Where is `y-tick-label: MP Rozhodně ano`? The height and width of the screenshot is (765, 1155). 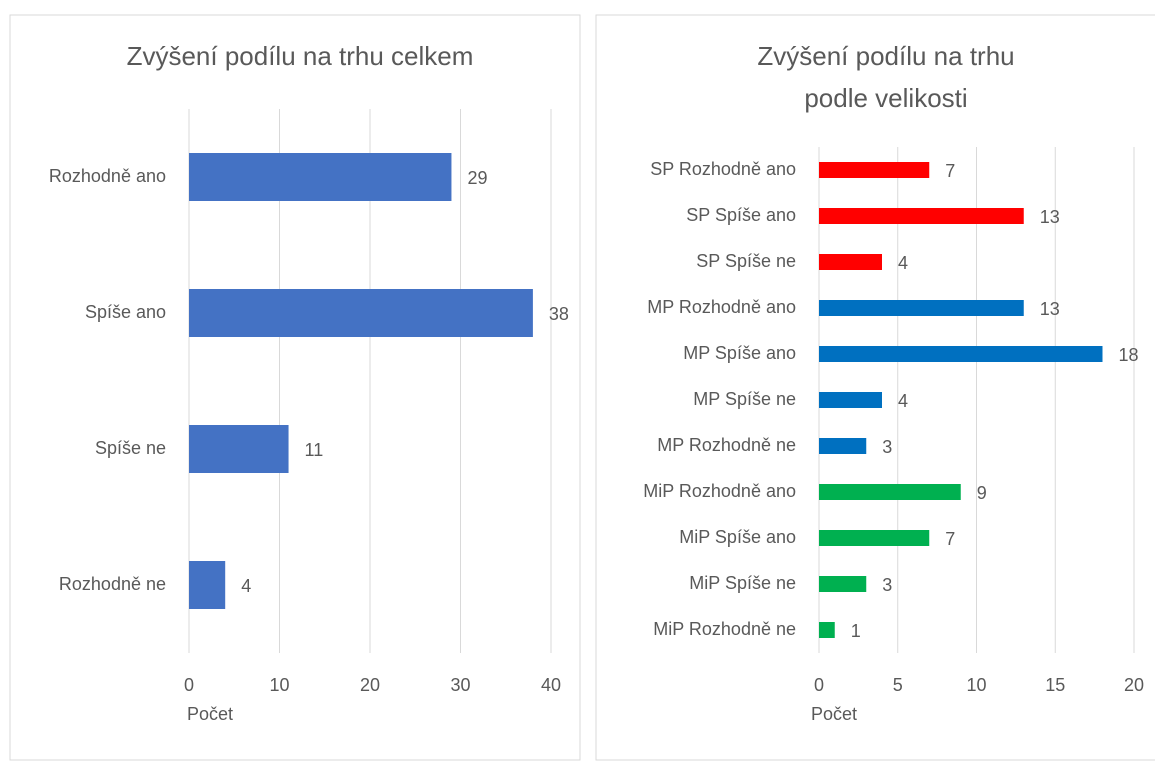
y-tick-label: MP Rozhodně ano is located at coordinates (721, 307).